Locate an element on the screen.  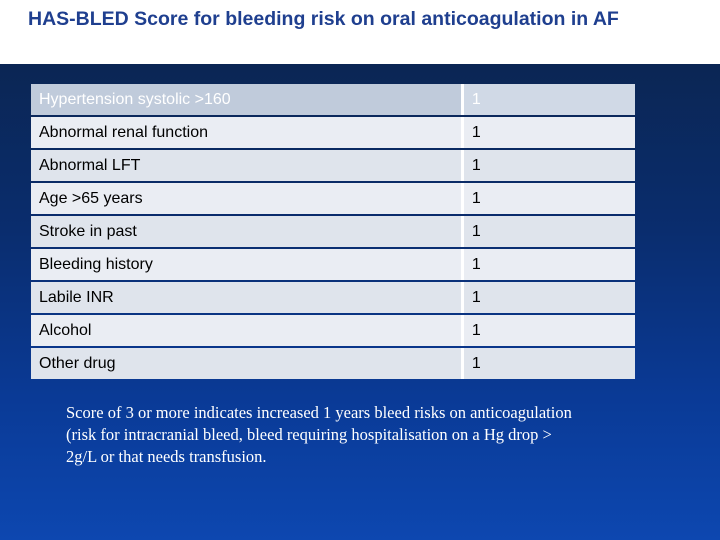
table-row: Abnormal renal function 1 is located at coordinates (333, 132).